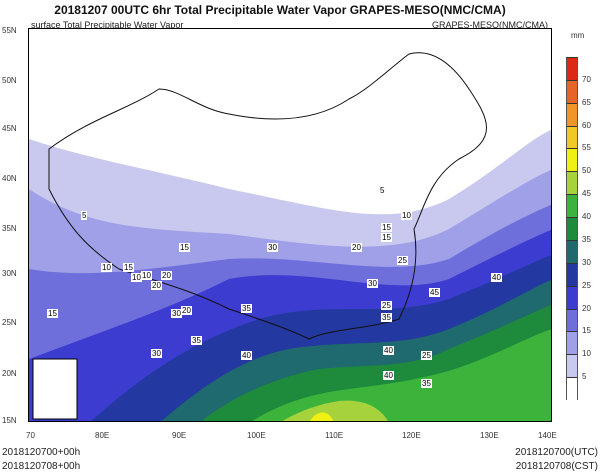  I want to click on colorbar-tick-label: 25, so click(586, 285).